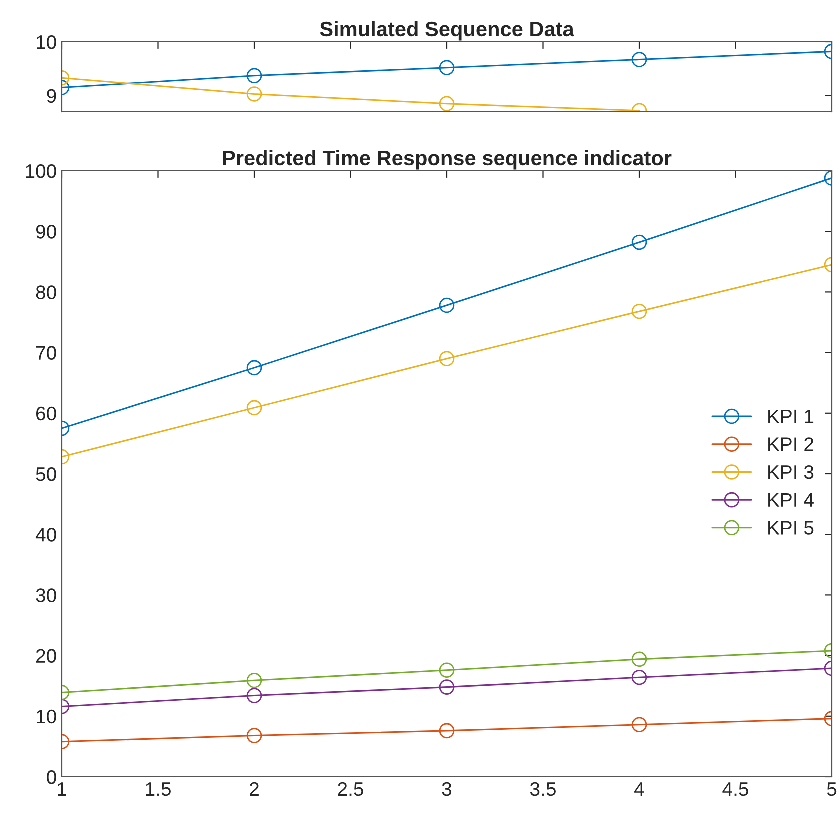 The image size is (839, 819). Describe the element at coordinates (832, 789) in the screenshot. I see `x-tick-label: 5` at that location.